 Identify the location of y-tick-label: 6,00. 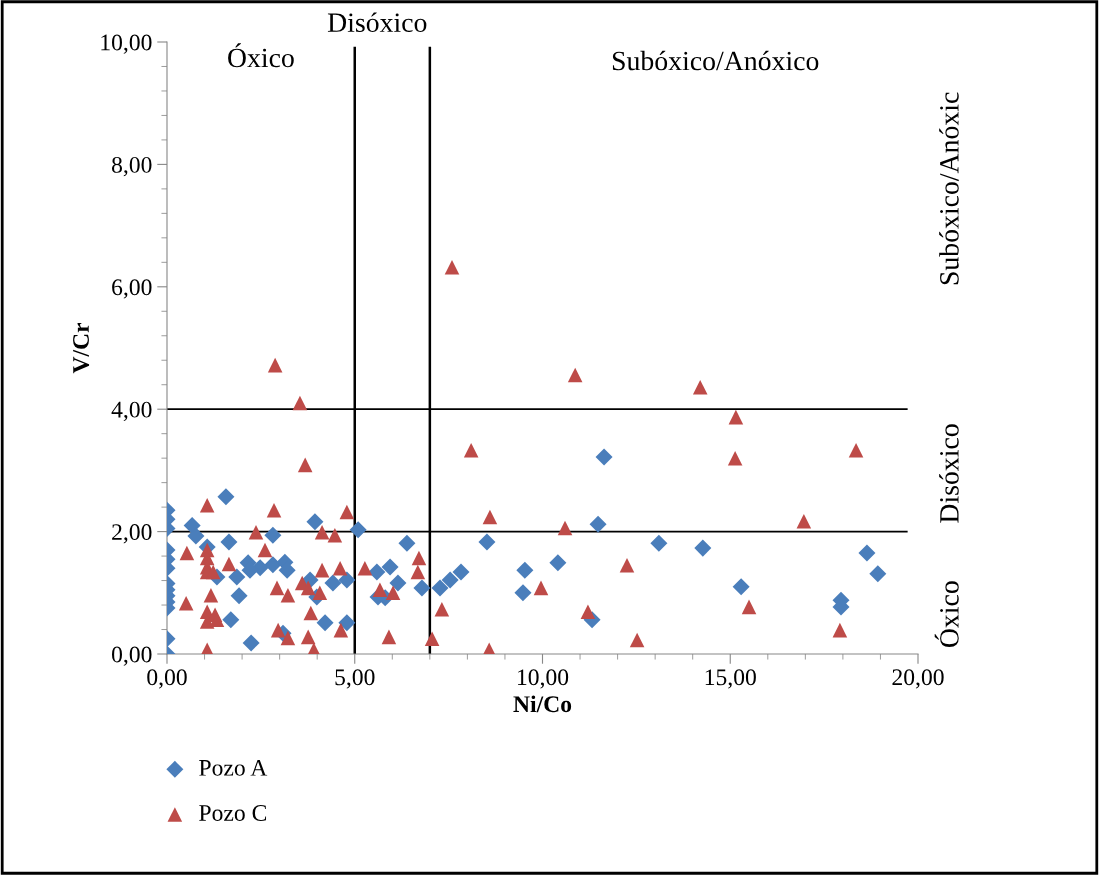
(132, 289).